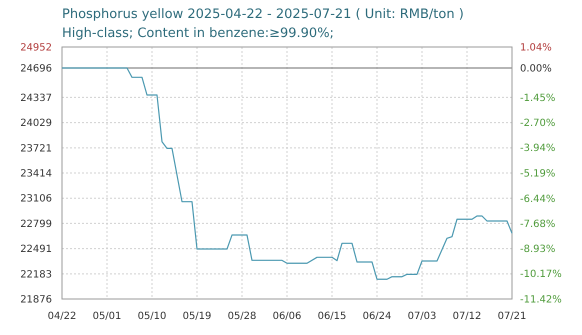 The width and height of the screenshot is (582, 335). What do you see at coordinates (36, 174) in the screenshot?
I see `y-tick-label: 23414` at bounding box center [36, 174].